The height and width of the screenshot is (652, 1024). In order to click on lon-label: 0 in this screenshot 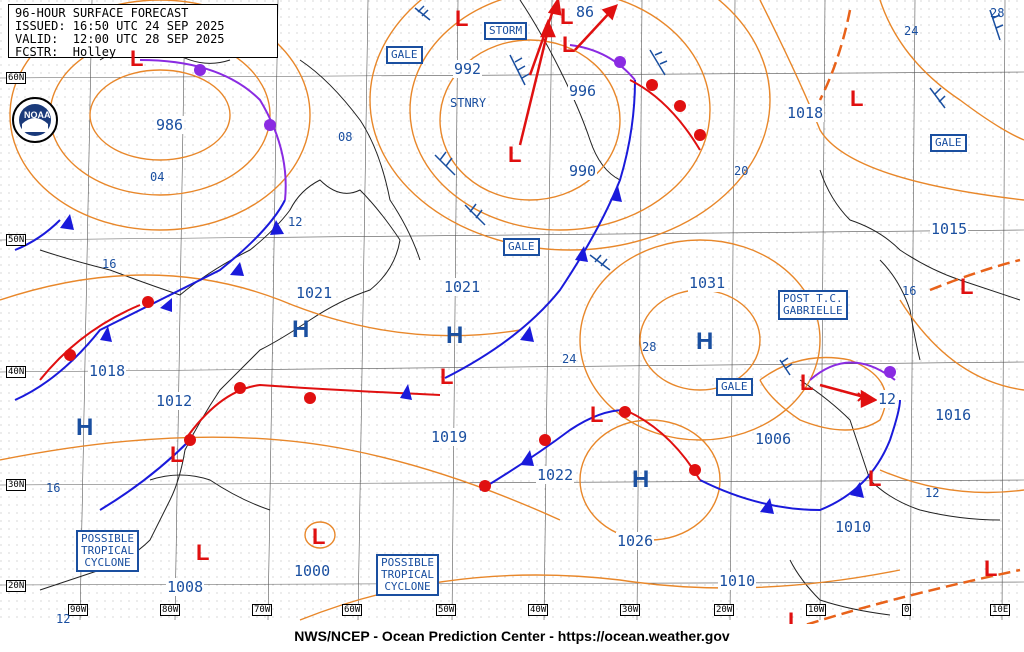, I will do `click(907, 610)`.